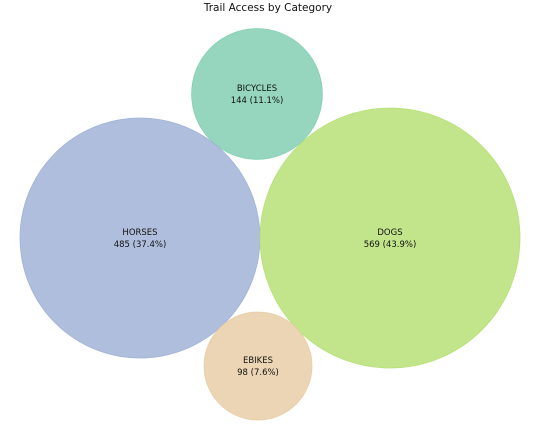 Image resolution: width=536 pixels, height=428 pixels. I want to click on bubble-label-ebikes: EBIKES, so click(258, 361).